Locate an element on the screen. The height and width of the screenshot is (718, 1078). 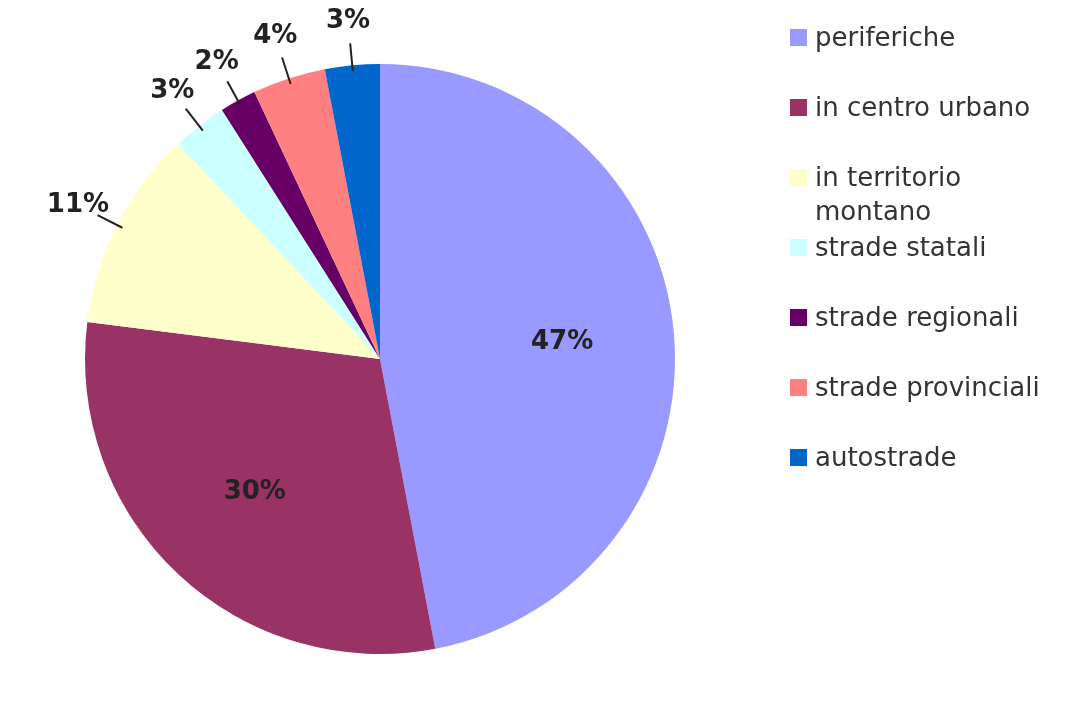
legend-label: autostrade is located at coordinates (886, 457).